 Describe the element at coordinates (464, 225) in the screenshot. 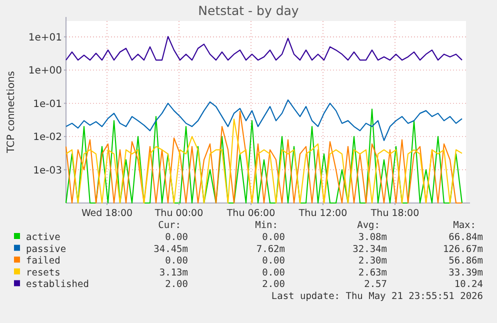

I see `text: Max:` at that location.